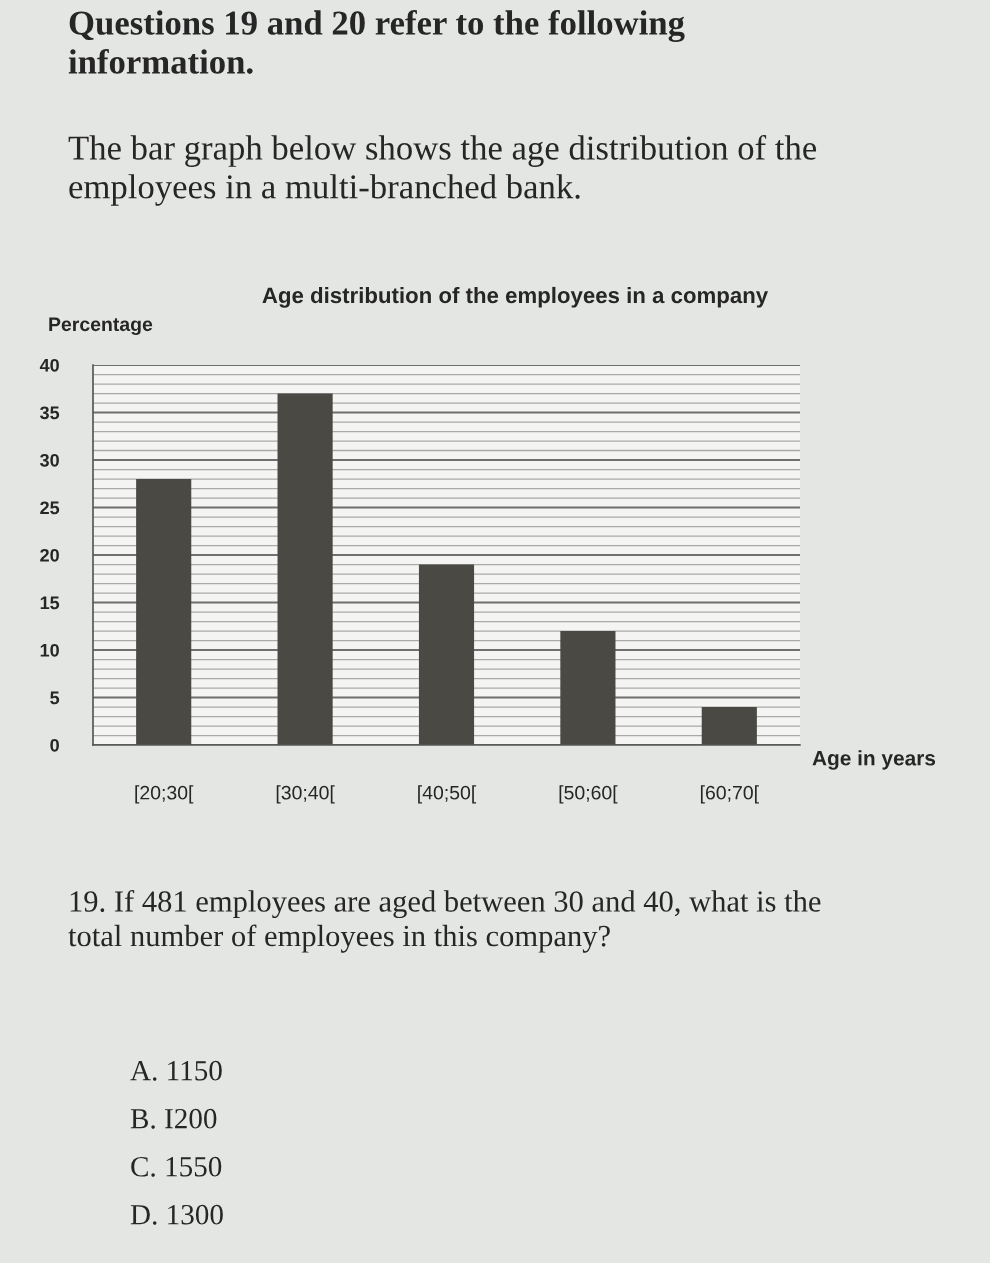  Describe the element at coordinates (164, 794) in the screenshot. I see `x-tick-label: [20;30[` at that location.